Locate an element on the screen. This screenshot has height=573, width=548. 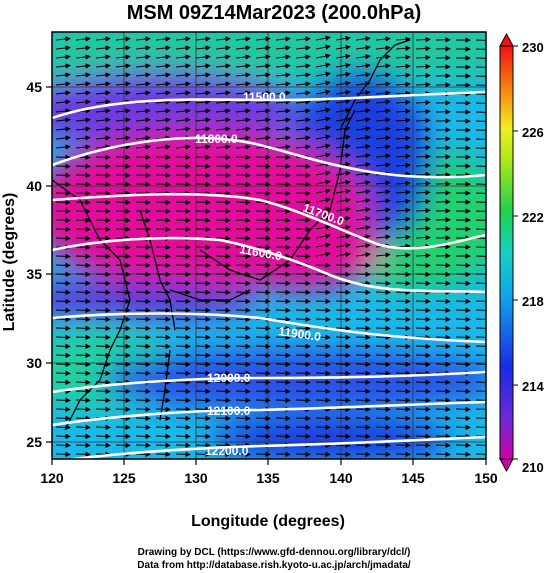
contour-label: 11800.0 is located at coordinates (216, 139).